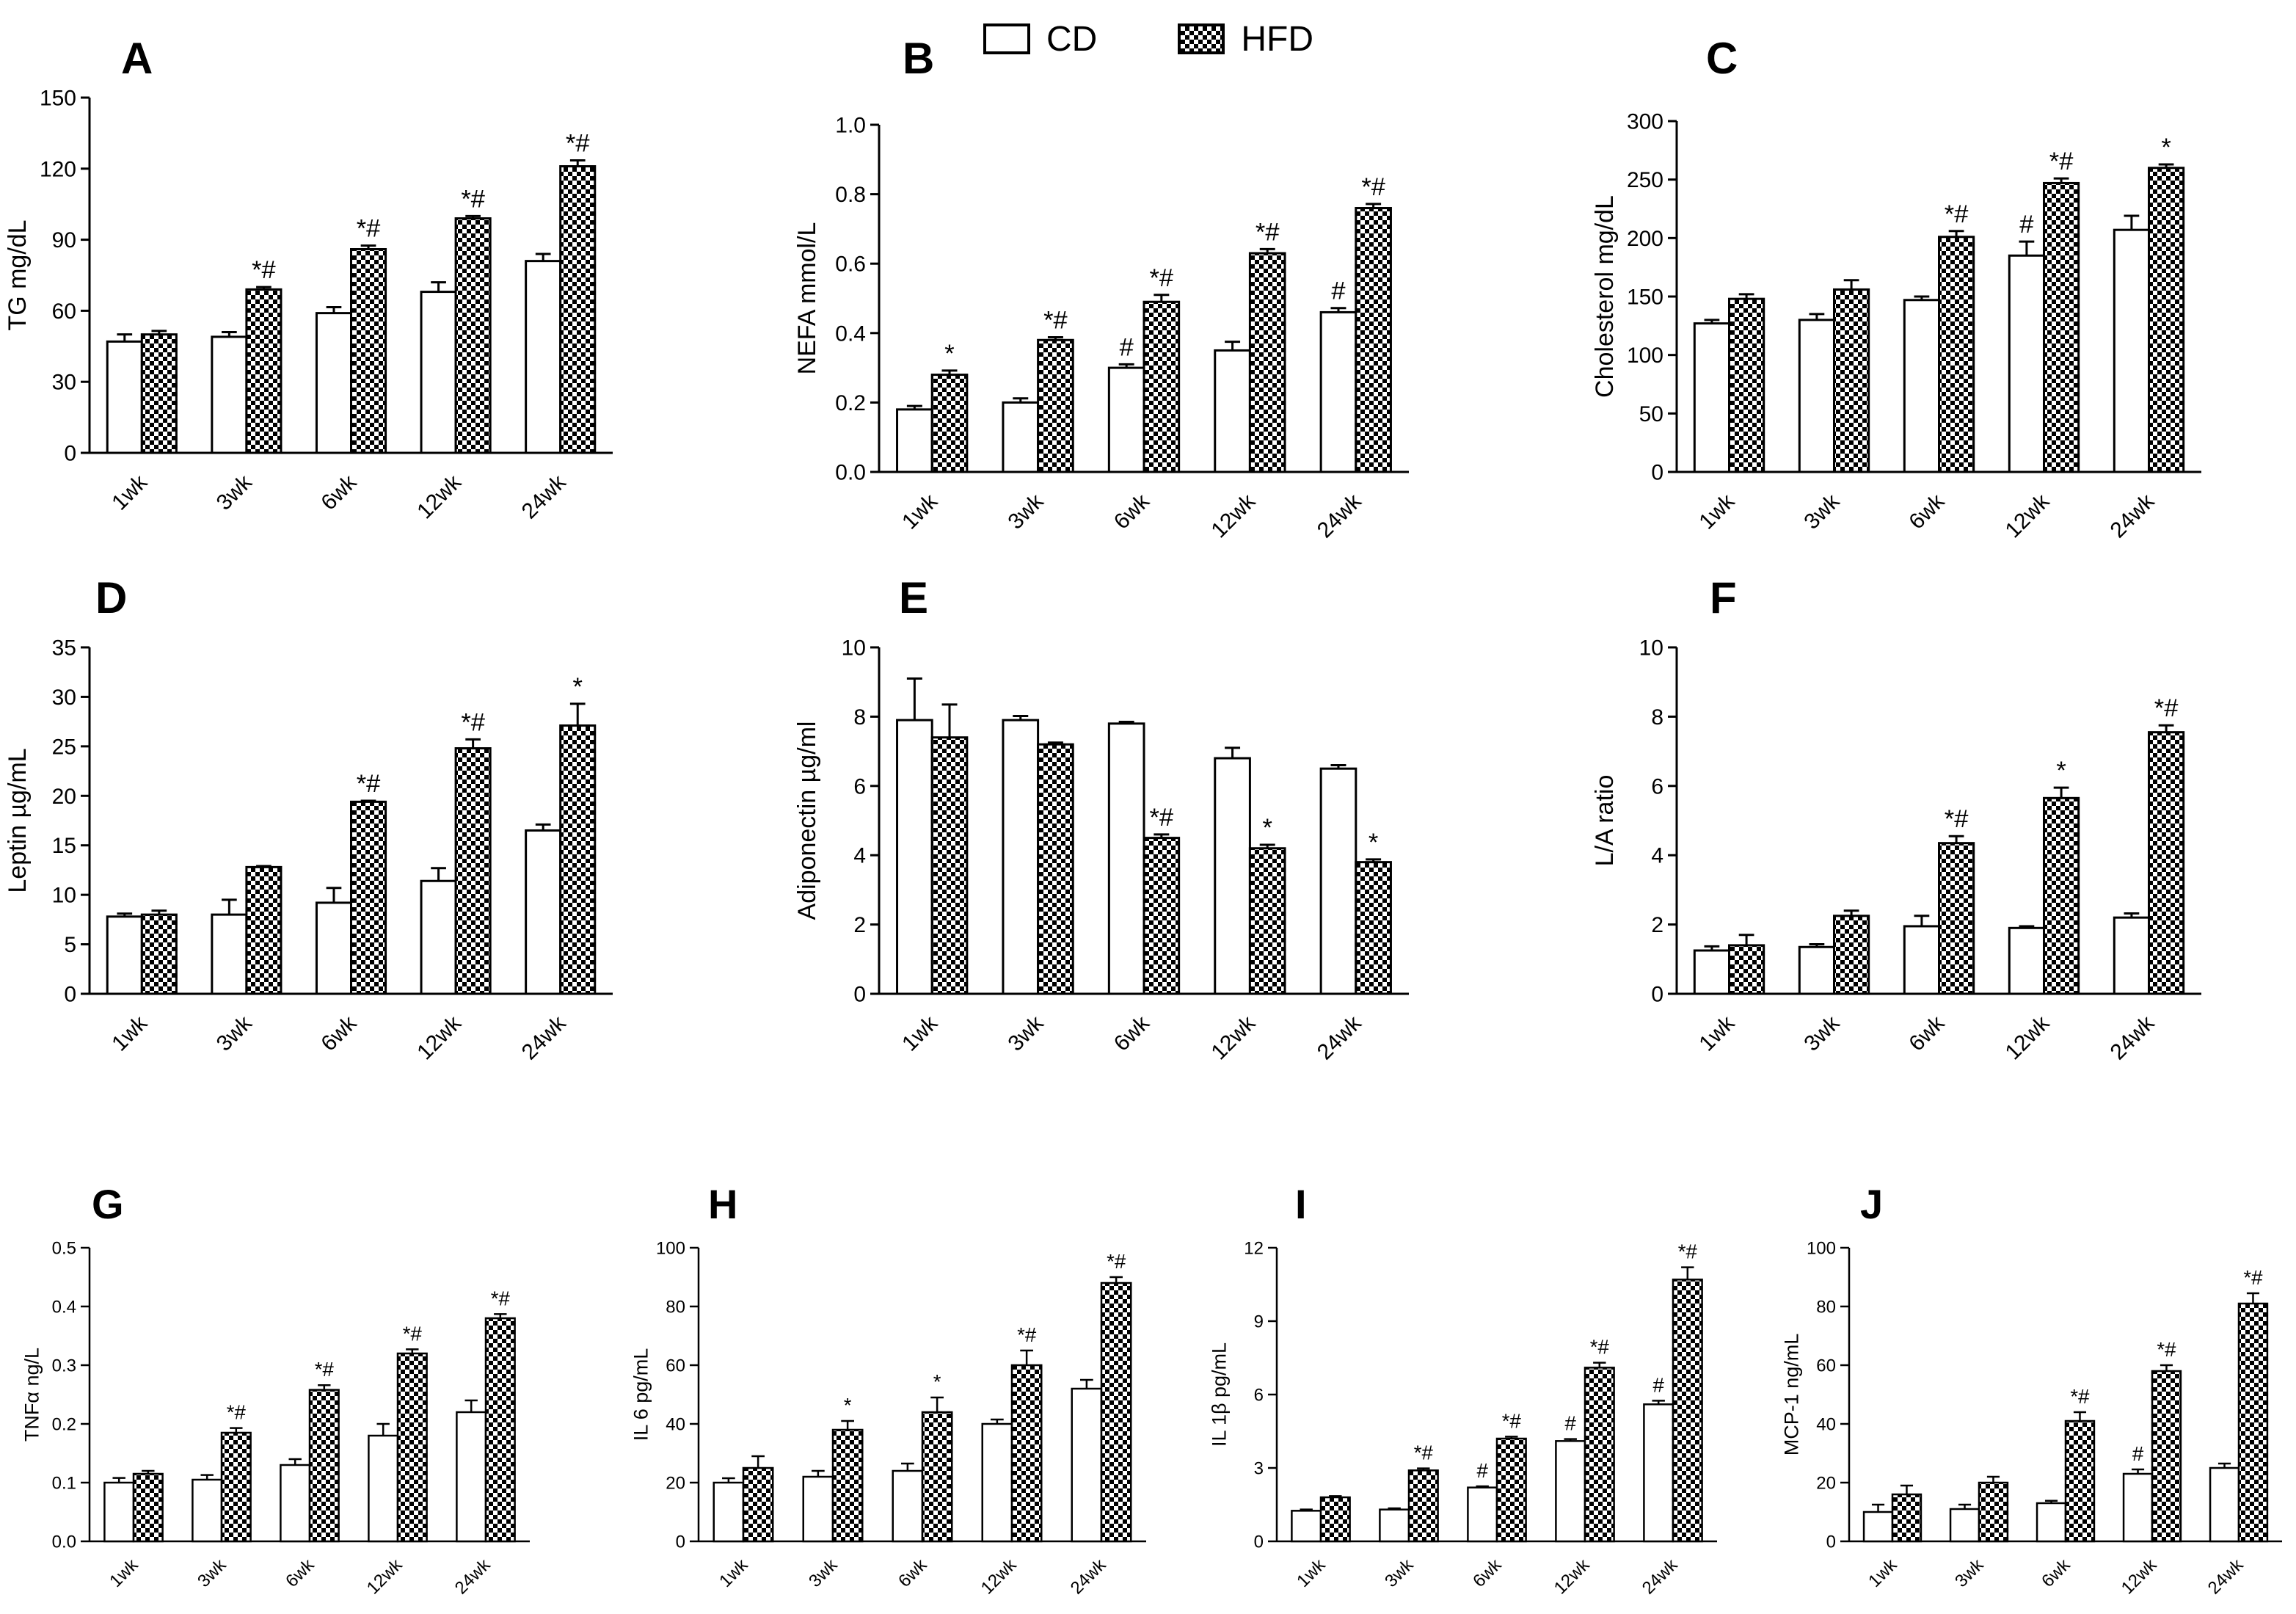 Image resolution: width=2296 pixels, height=1614 pixels. I want to click on y-tick-label: 300, so click(1645, 122).